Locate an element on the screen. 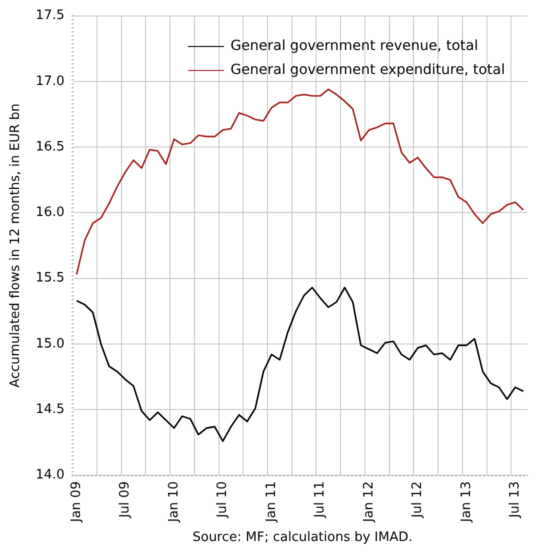 This screenshot has height=553, width=545. y-tick-label: 17.0 is located at coordinates (50, 81).